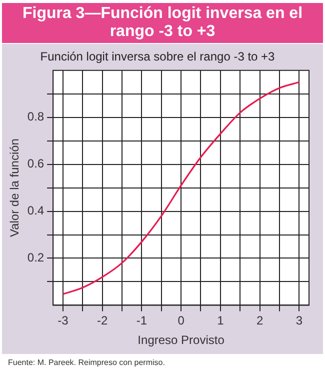 The width and height of the screenshot is (325, 372). Describe the element at coordinates (35, 163) in the screenshot. I see `y-tick-label: 0.6` at that location.